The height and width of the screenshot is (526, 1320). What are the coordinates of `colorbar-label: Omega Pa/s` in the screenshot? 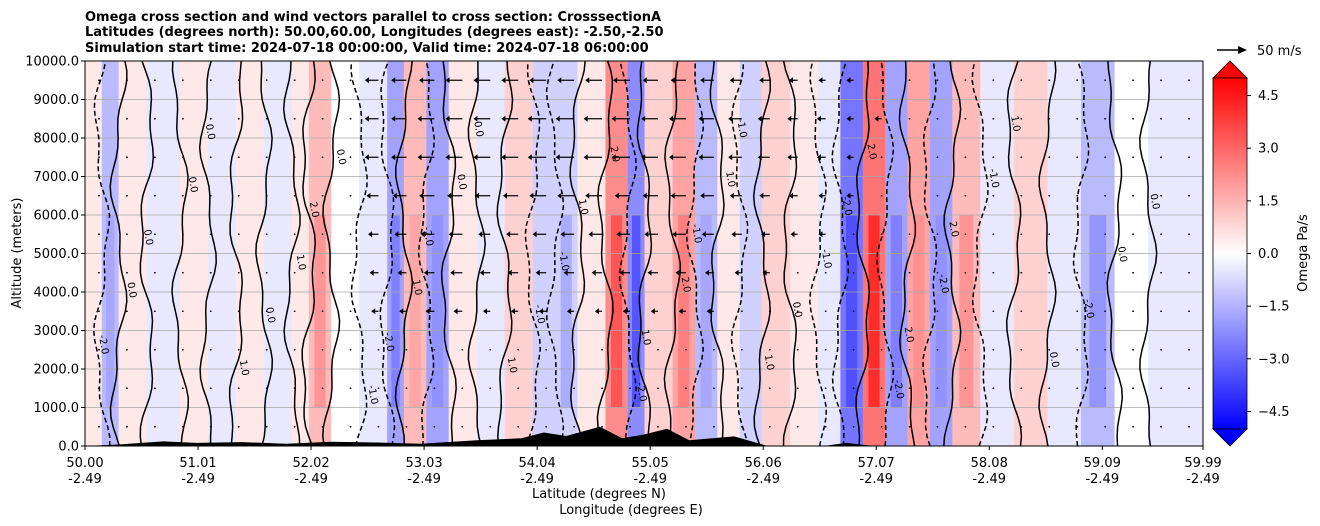 It's located at (1303, 253).